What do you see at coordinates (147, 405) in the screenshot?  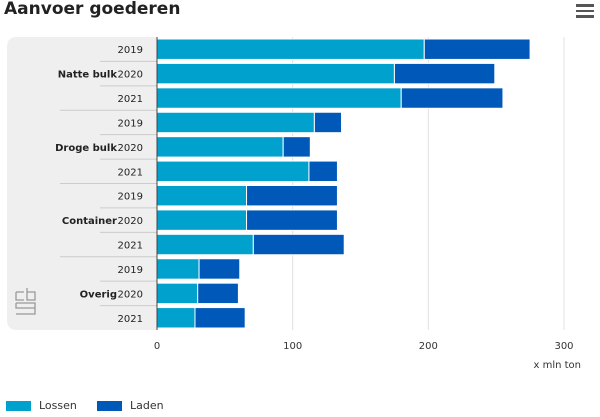 I see `legend-label: Laden` at bounding box center [147, 405].